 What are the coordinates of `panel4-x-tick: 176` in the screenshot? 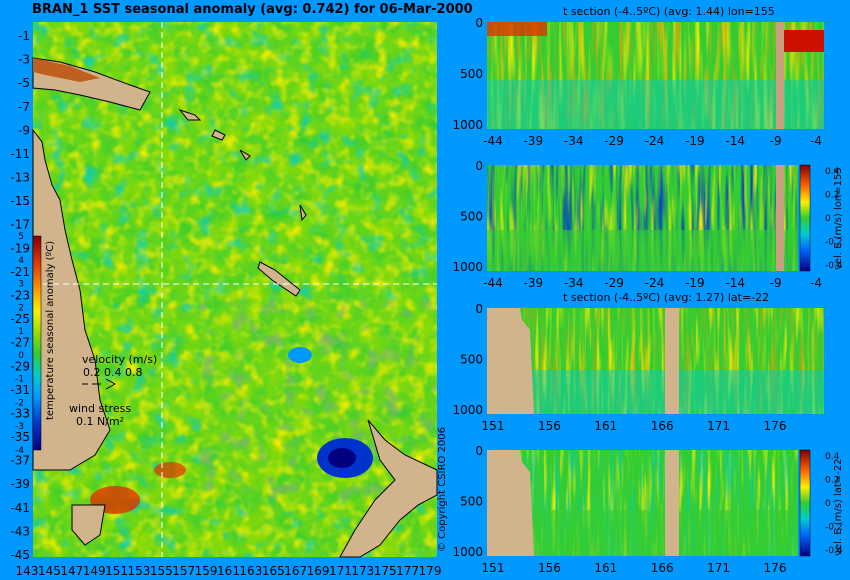 It's located at (775, 568).